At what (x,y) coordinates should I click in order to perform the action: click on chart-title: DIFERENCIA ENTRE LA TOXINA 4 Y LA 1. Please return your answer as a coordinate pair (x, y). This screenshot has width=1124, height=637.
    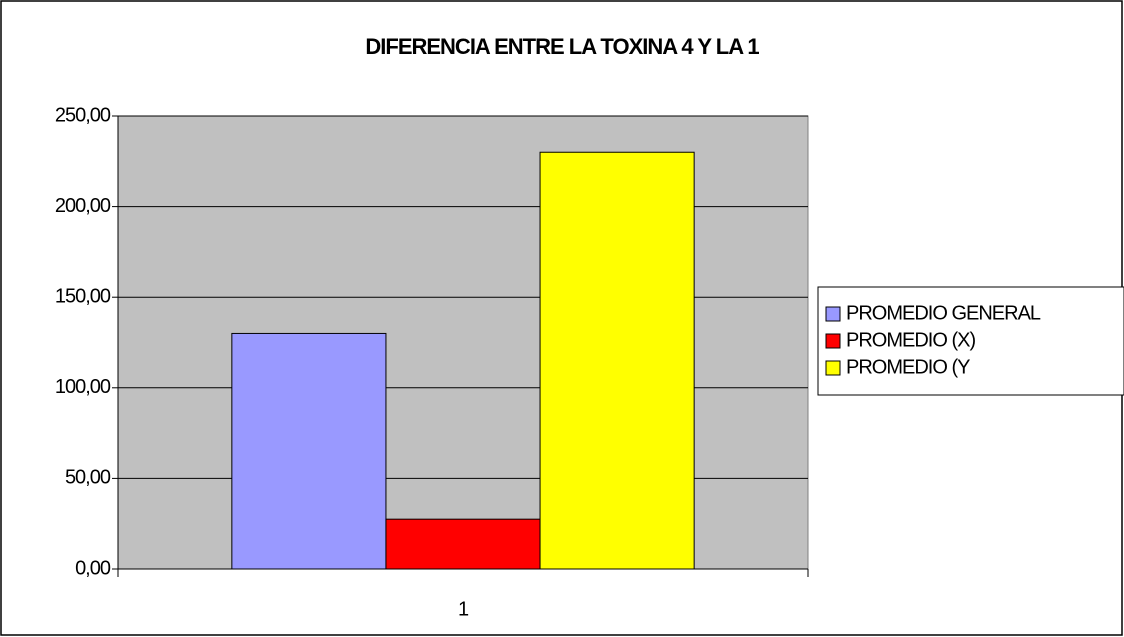
    Looking at the image, I should click on (562, 46).